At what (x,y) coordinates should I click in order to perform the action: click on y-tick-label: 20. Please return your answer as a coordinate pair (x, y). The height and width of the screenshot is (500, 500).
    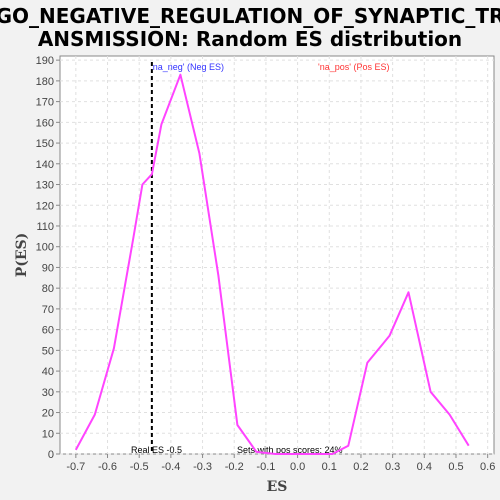
    Looking at the image, I should click on (48, 414).